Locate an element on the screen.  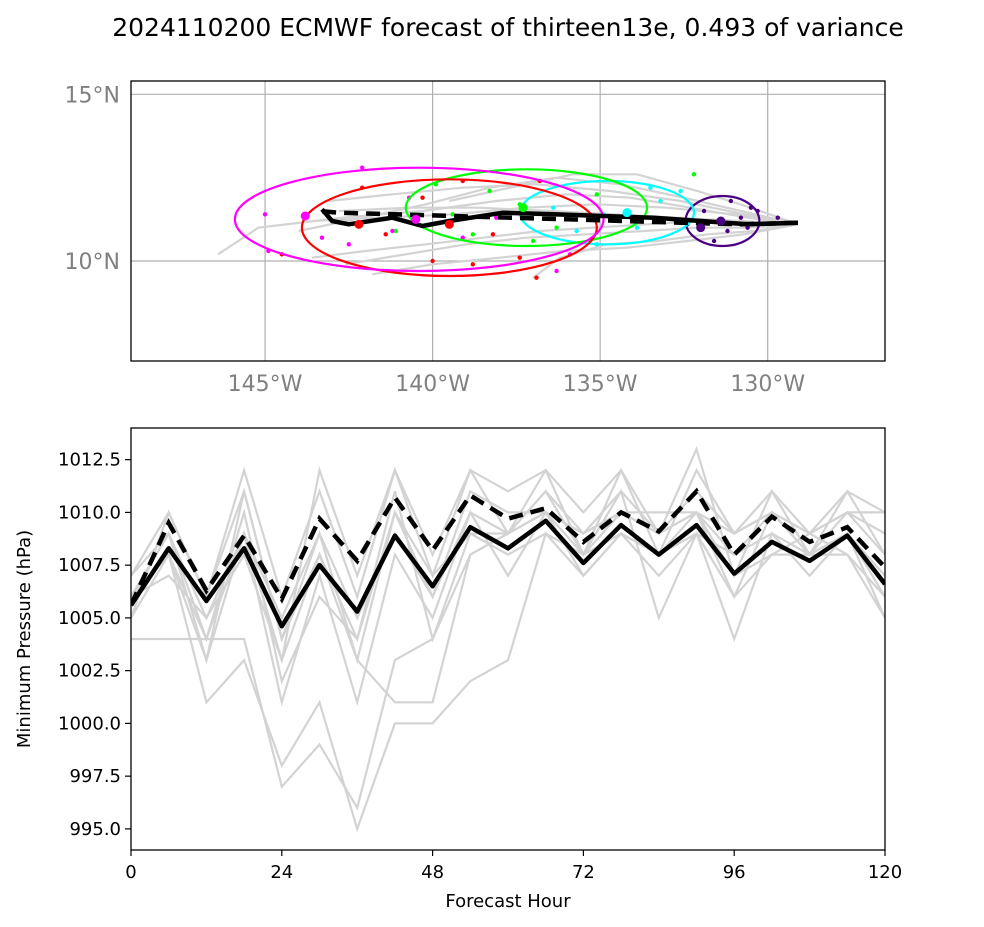
y-tick-label: 1010.0 is located at coordinates (89, 512).